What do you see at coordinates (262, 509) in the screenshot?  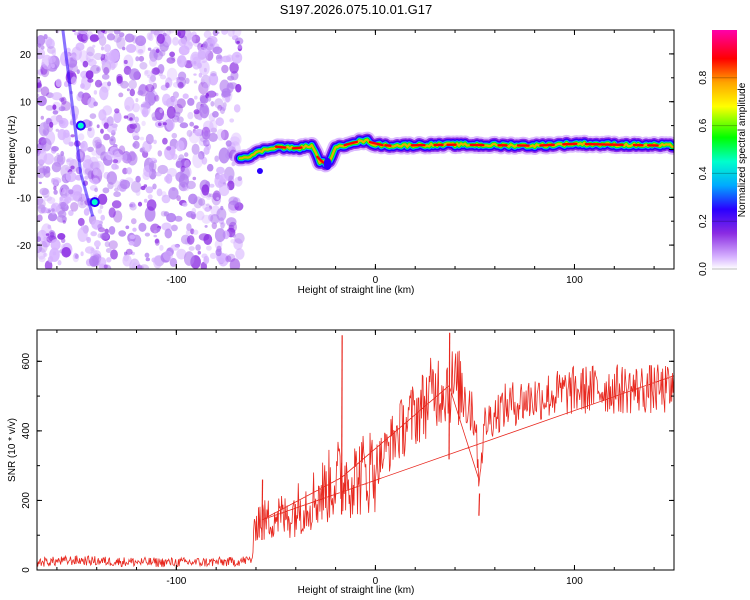 I see `snr-spike` at bounding box center [262, 509].